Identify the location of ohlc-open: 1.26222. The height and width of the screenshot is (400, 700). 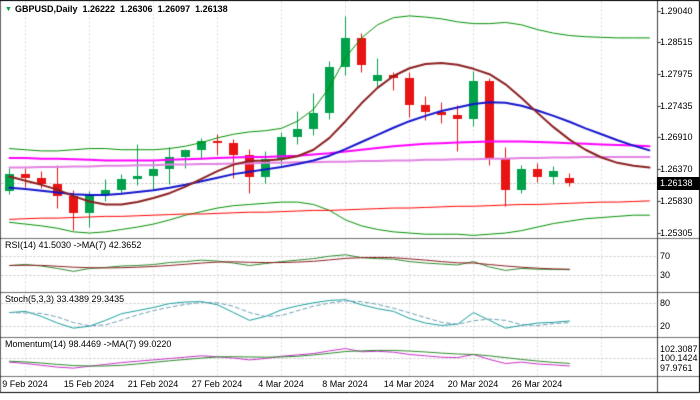
(99, 9).